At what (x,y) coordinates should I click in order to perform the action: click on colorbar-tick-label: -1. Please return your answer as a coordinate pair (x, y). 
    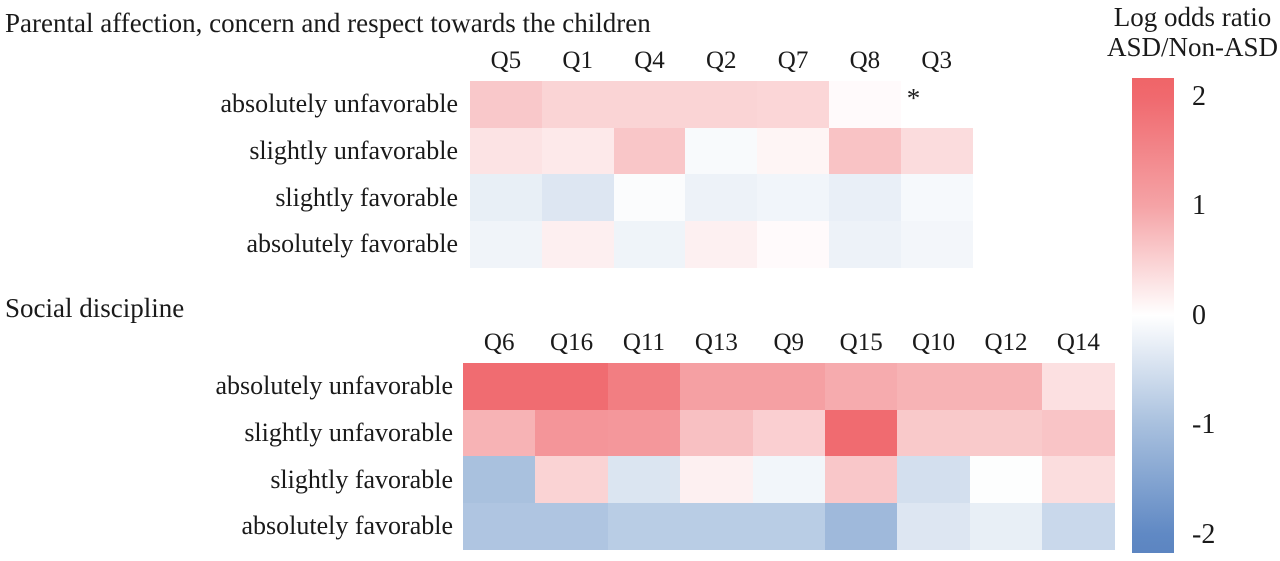
    Looking at the image, I should click on (1204, 424).